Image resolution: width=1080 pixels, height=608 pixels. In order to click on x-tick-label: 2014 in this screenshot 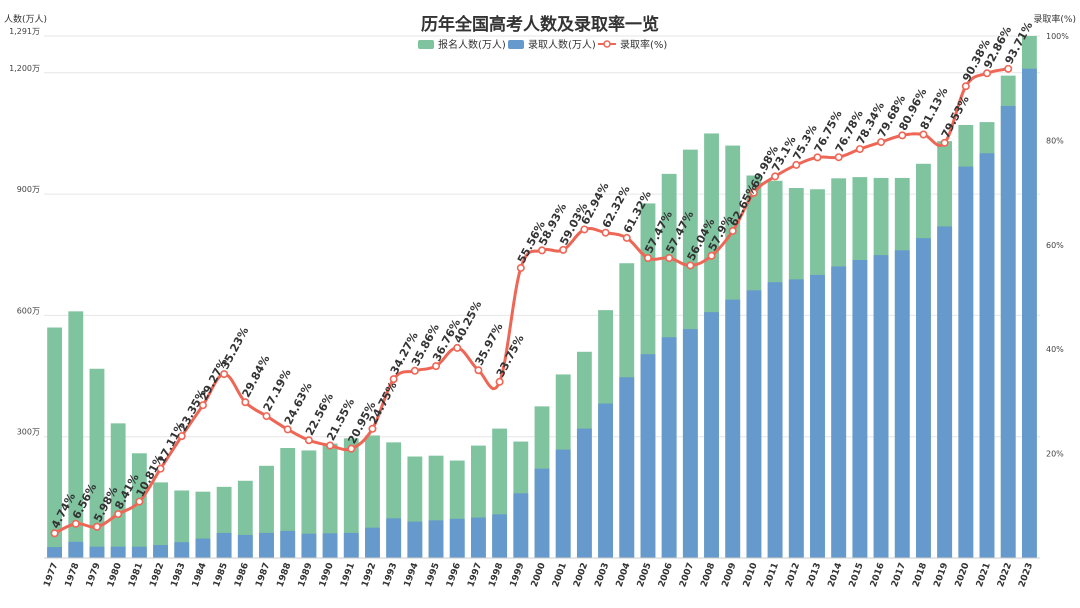, I will do `click(836, 575)`.